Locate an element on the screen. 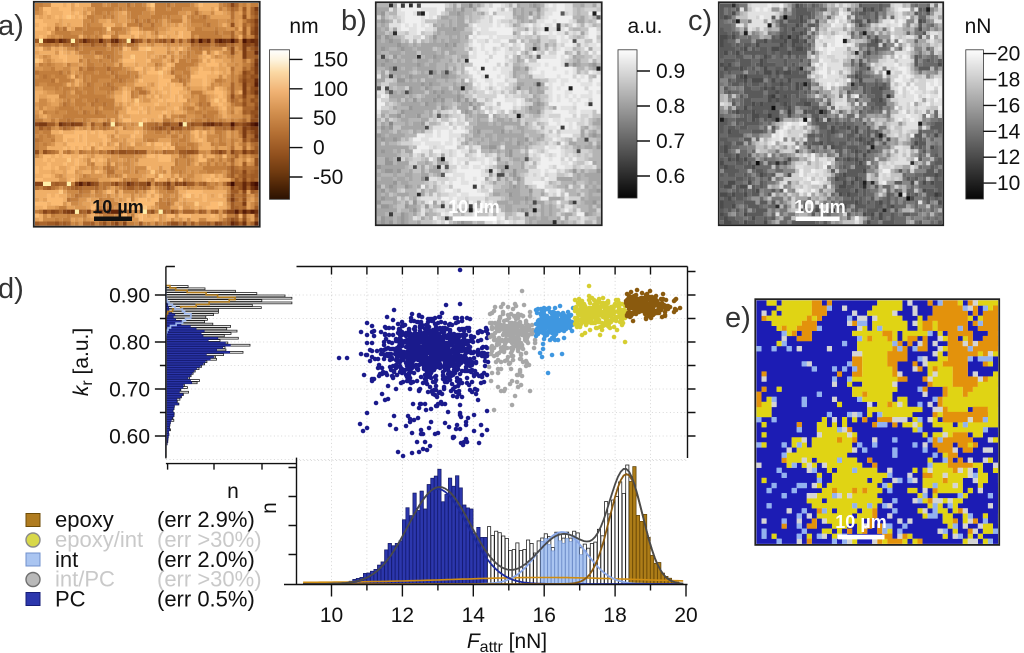 The height and width of the screenshot is (653, 1024). svg-text: (err 2.9%) is located at coordinates (206, 519).